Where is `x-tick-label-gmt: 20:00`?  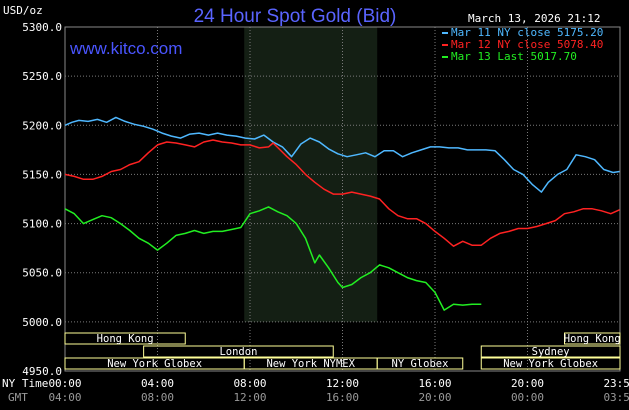
x-tick-label-gmt: 20:00 is located at coordinates (434, 397).